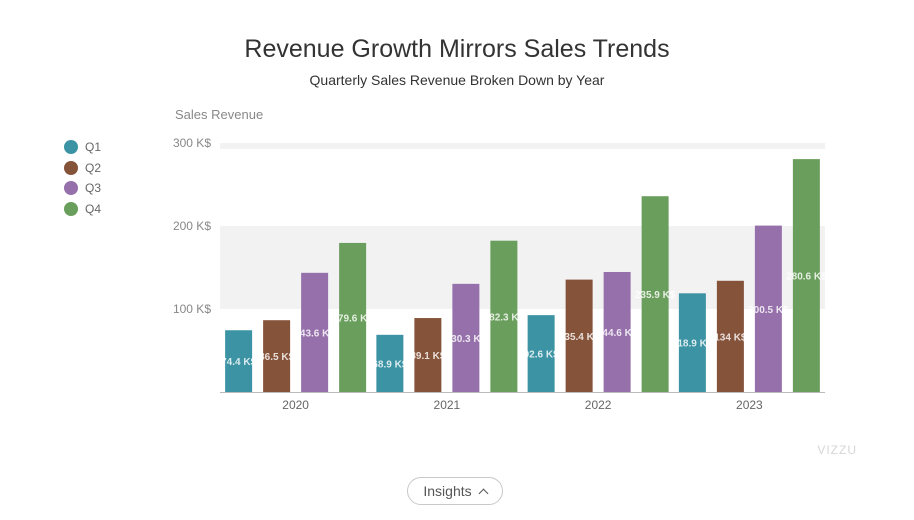 The image size is (914, 520). I want to click on x-axis-labels: 2020 2021 2022 2023, so click(522, 405).